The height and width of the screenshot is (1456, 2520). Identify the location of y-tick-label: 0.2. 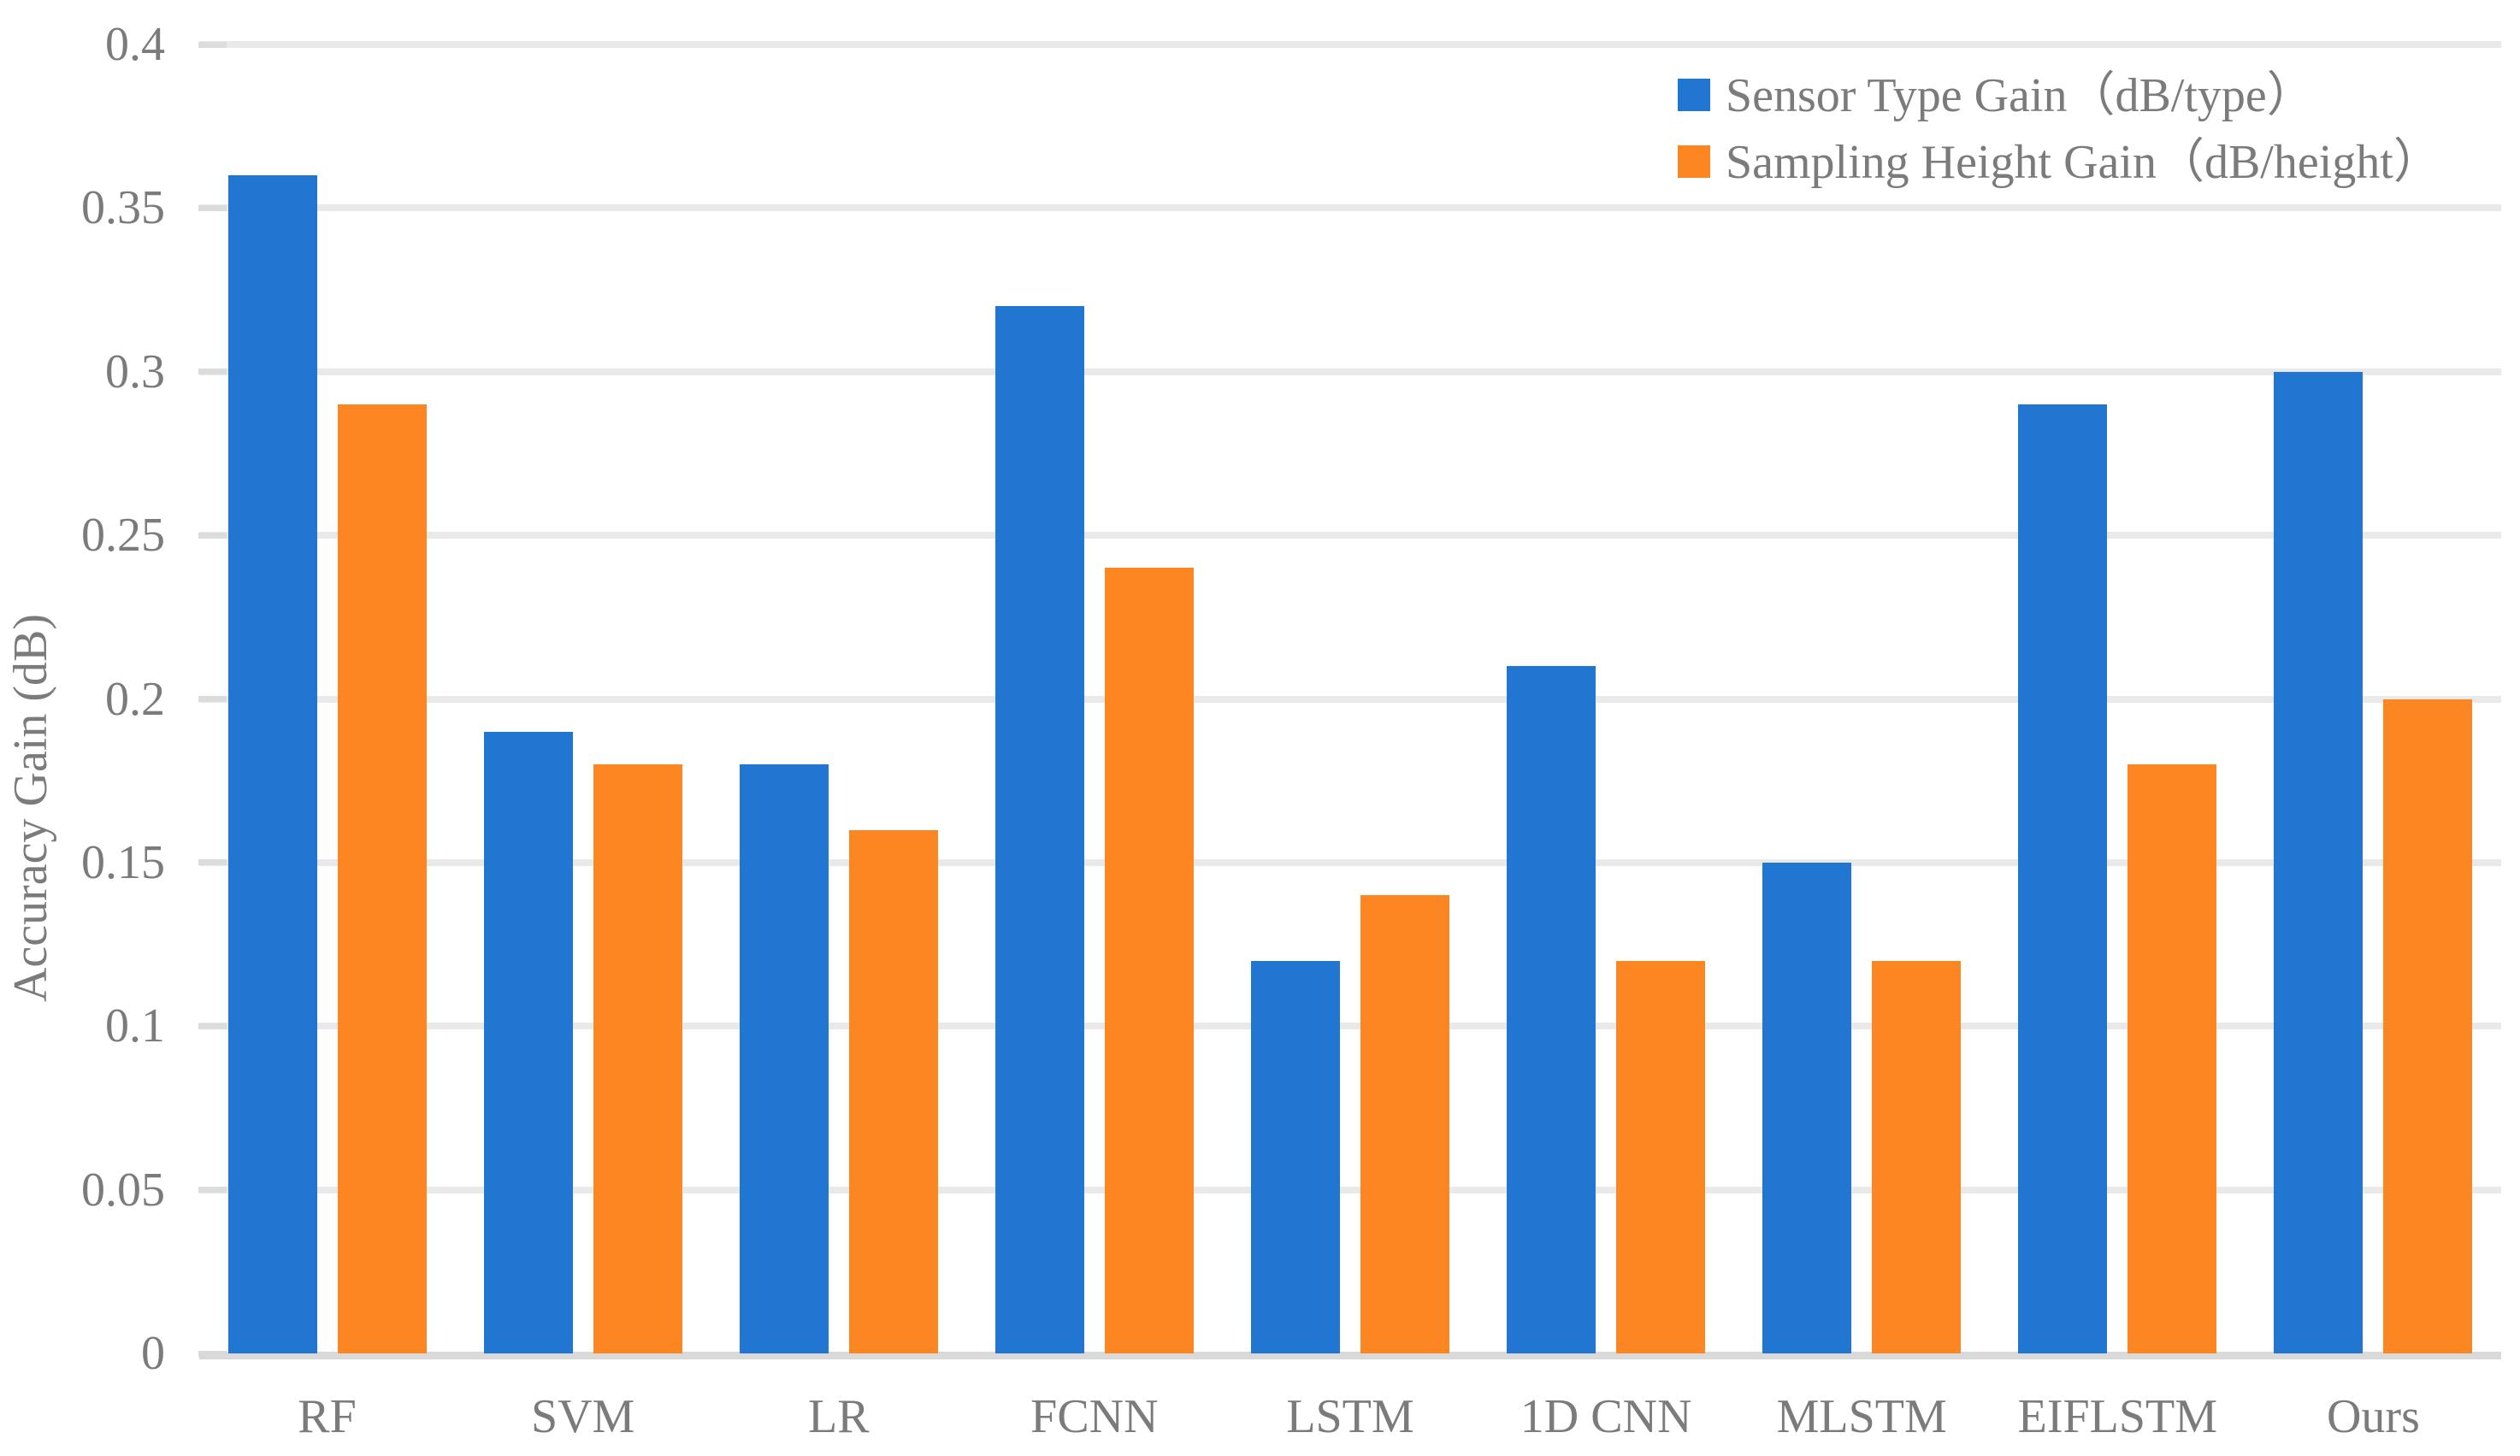
(135, 699).